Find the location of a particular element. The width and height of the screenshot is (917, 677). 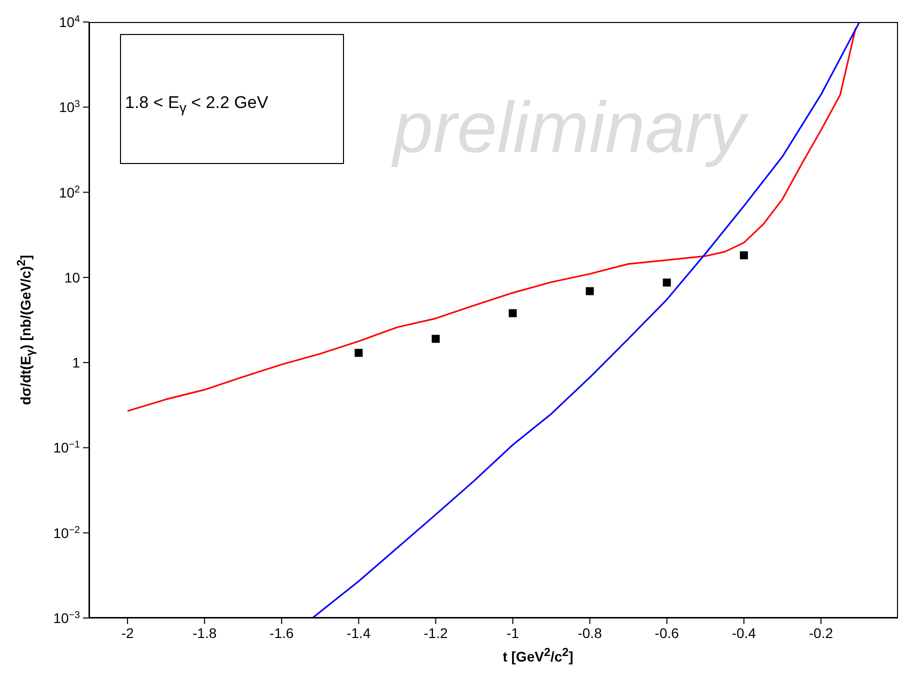

y-tick-label: 10$^{2}$ is located at coordinates (69, 192).